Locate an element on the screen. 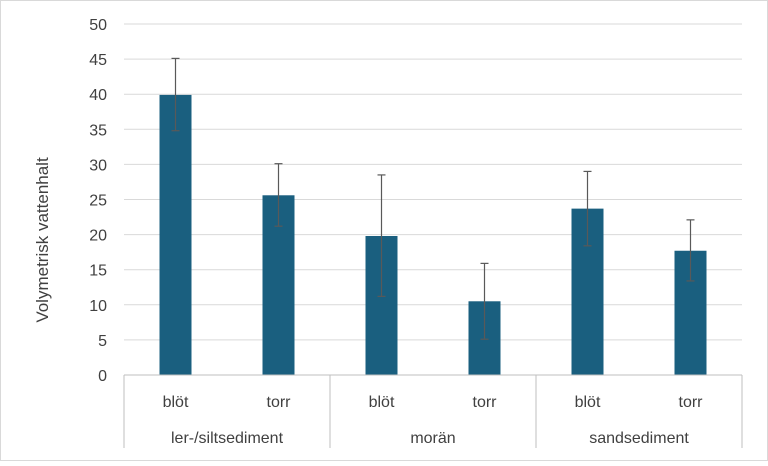 The image size is (768, 466). y-tick-label: 20 is located at coordinates (98, 236).